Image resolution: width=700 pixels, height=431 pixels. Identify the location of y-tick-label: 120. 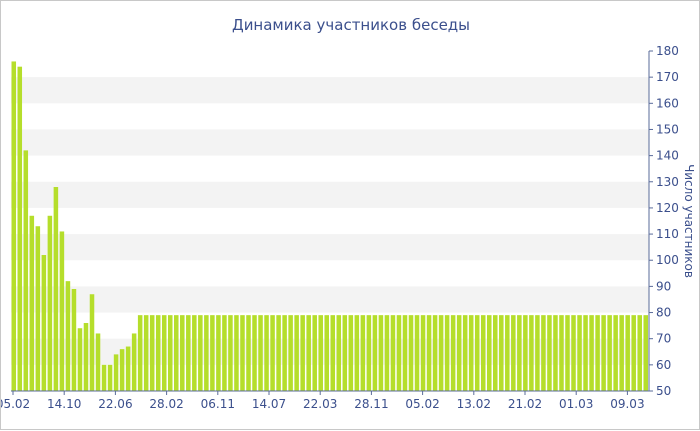
(667, 208).